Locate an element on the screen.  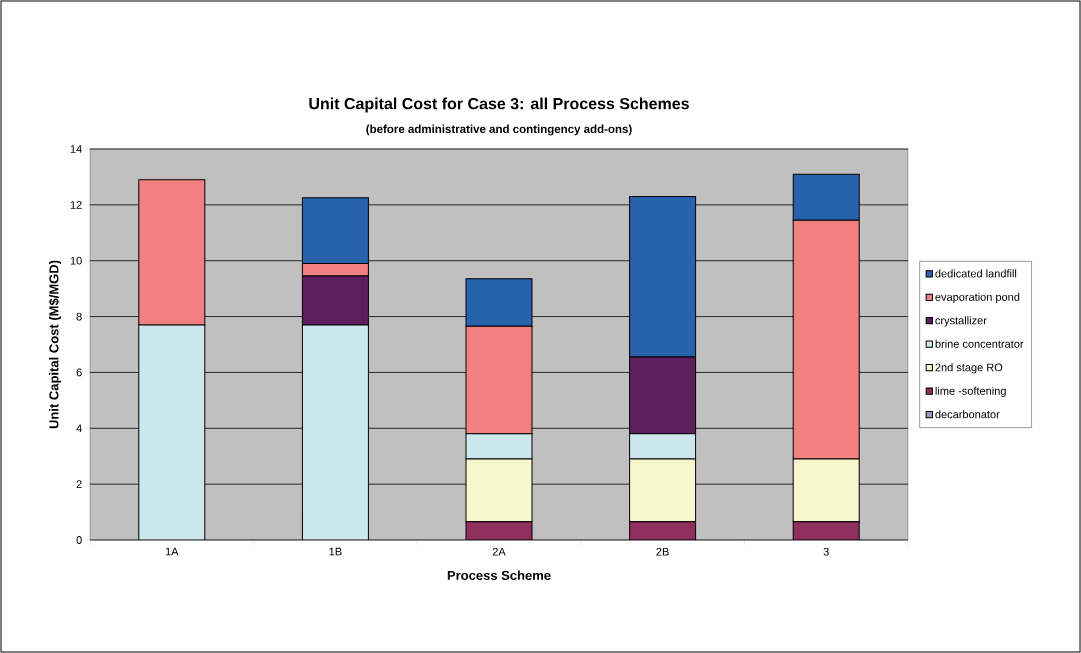
y-tick-label: 4 is located at coordinates (79, 428).